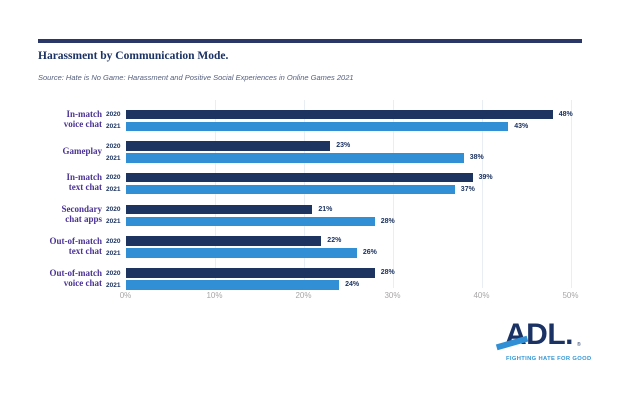 This screenshot has width=620, height=404. Describe the element at coordinates (125, 295) in the screenshot. I see `x-axis-tick-label: 0%` at that location.